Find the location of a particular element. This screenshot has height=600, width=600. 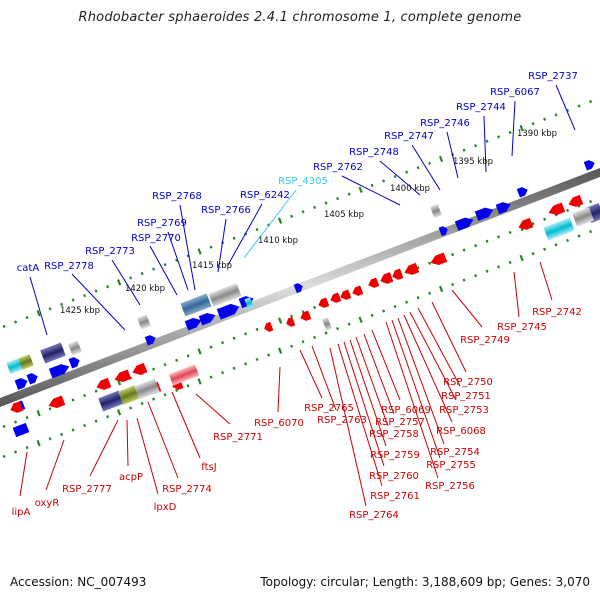

gene-label-rsp_2770: RSP_2770 is located at coordinates (156, 238).